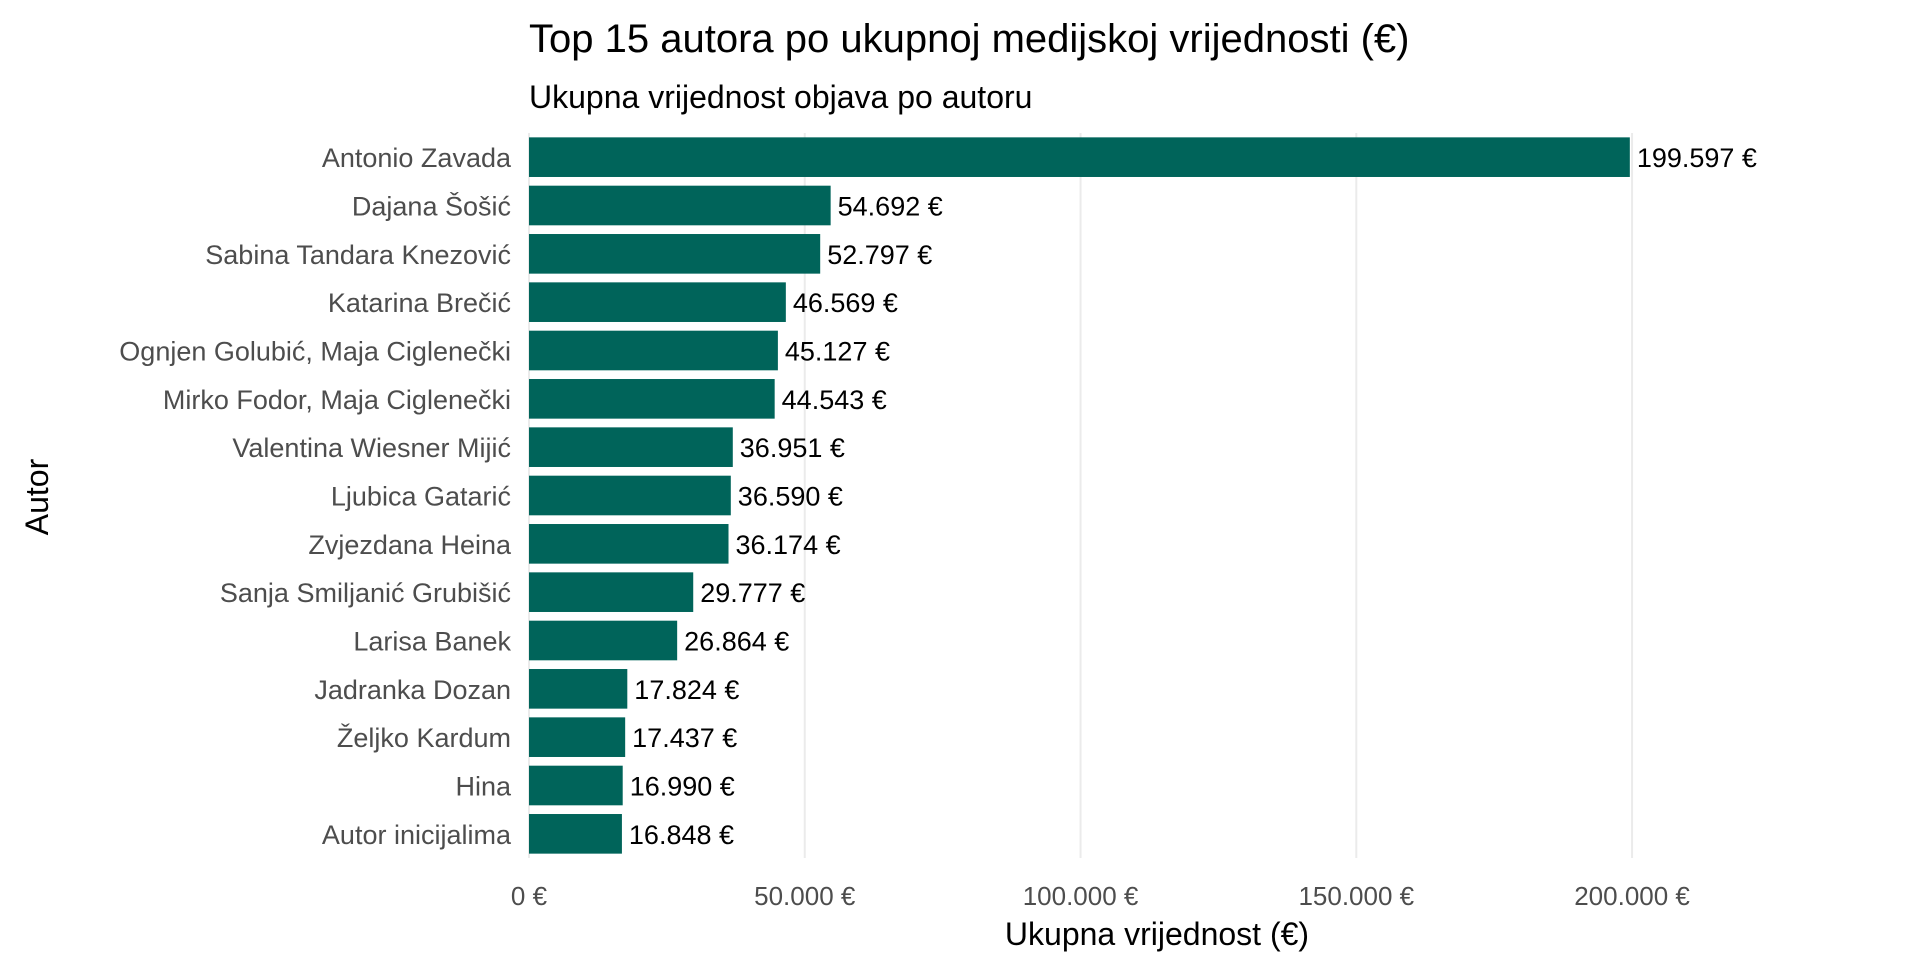 The width and height of the screenshot is (1920, 965). I want to click on bar-value-label: 44.543 €, so click(834, 400).